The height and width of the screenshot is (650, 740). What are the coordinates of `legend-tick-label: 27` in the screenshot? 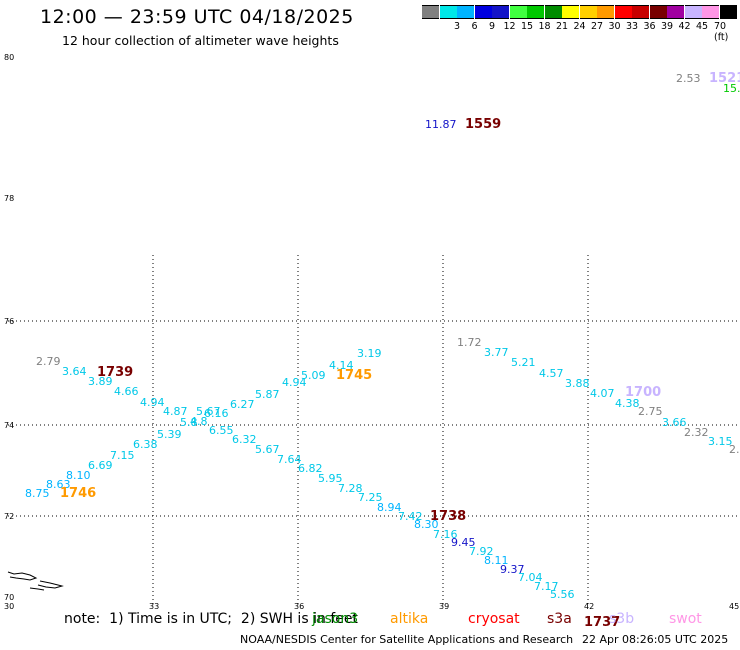 It's located at (597, 26).